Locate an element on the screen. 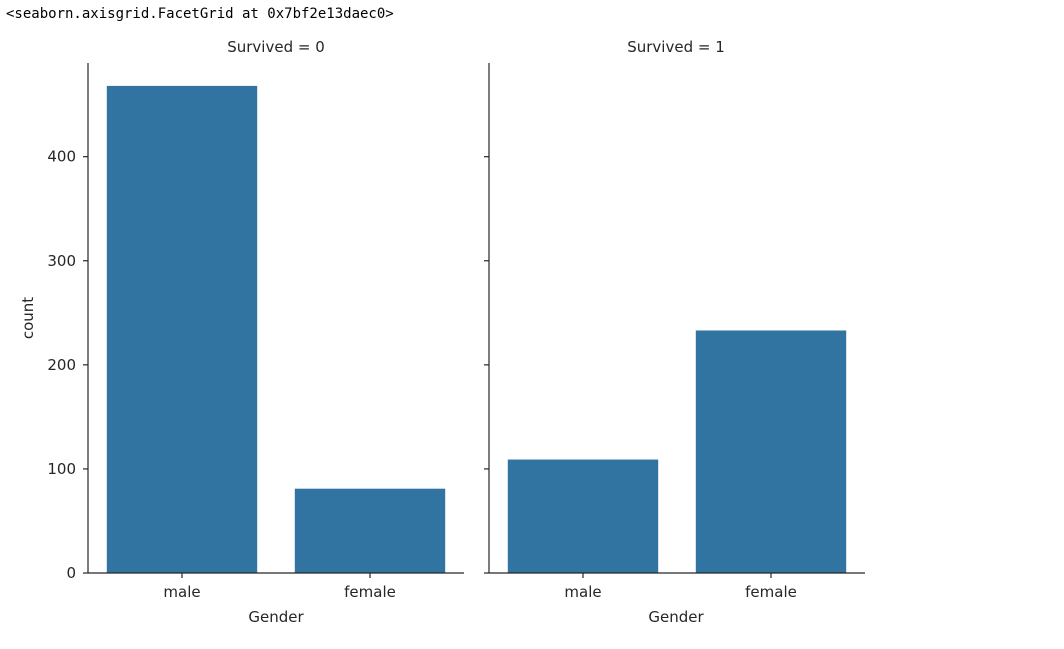 This screenshot has width=1064, height=649. y-axis-label: count is located at coordinates (28, 318).